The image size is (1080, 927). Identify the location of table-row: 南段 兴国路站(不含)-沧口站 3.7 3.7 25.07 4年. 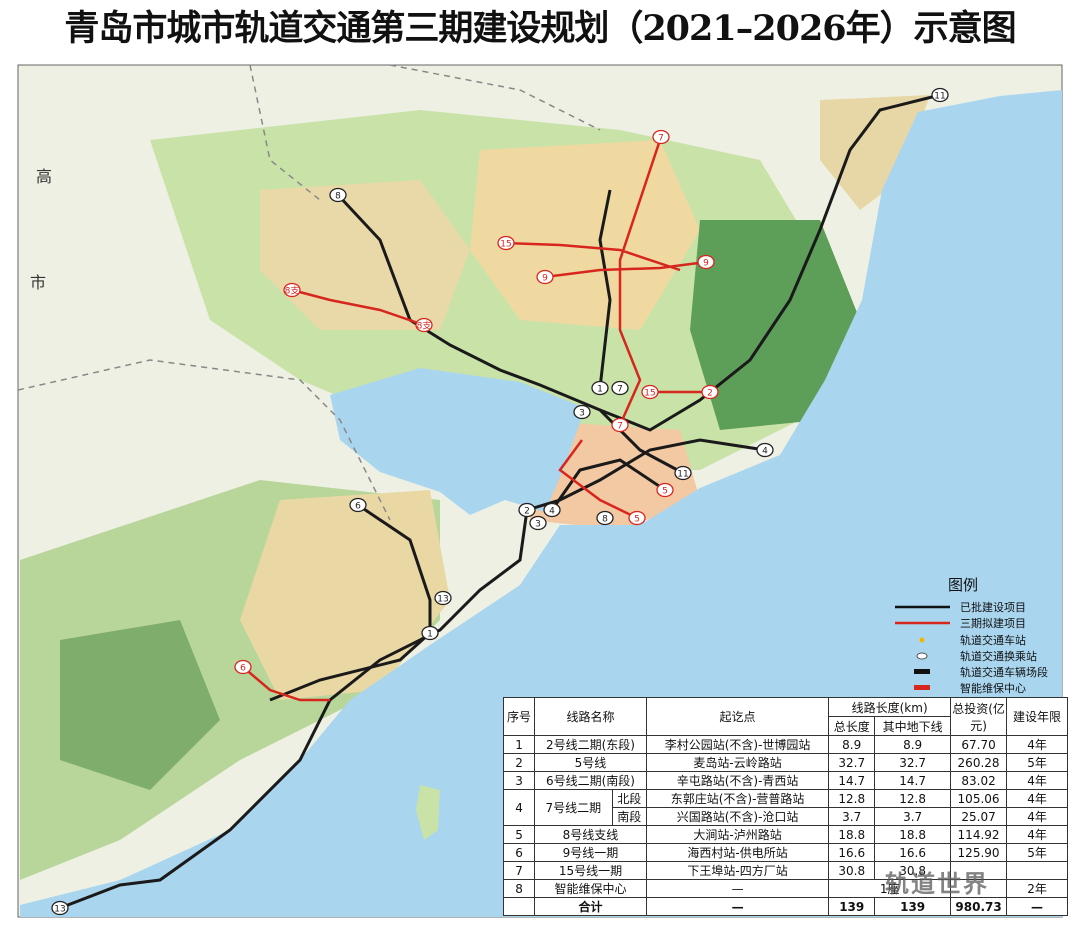
(786, 816).